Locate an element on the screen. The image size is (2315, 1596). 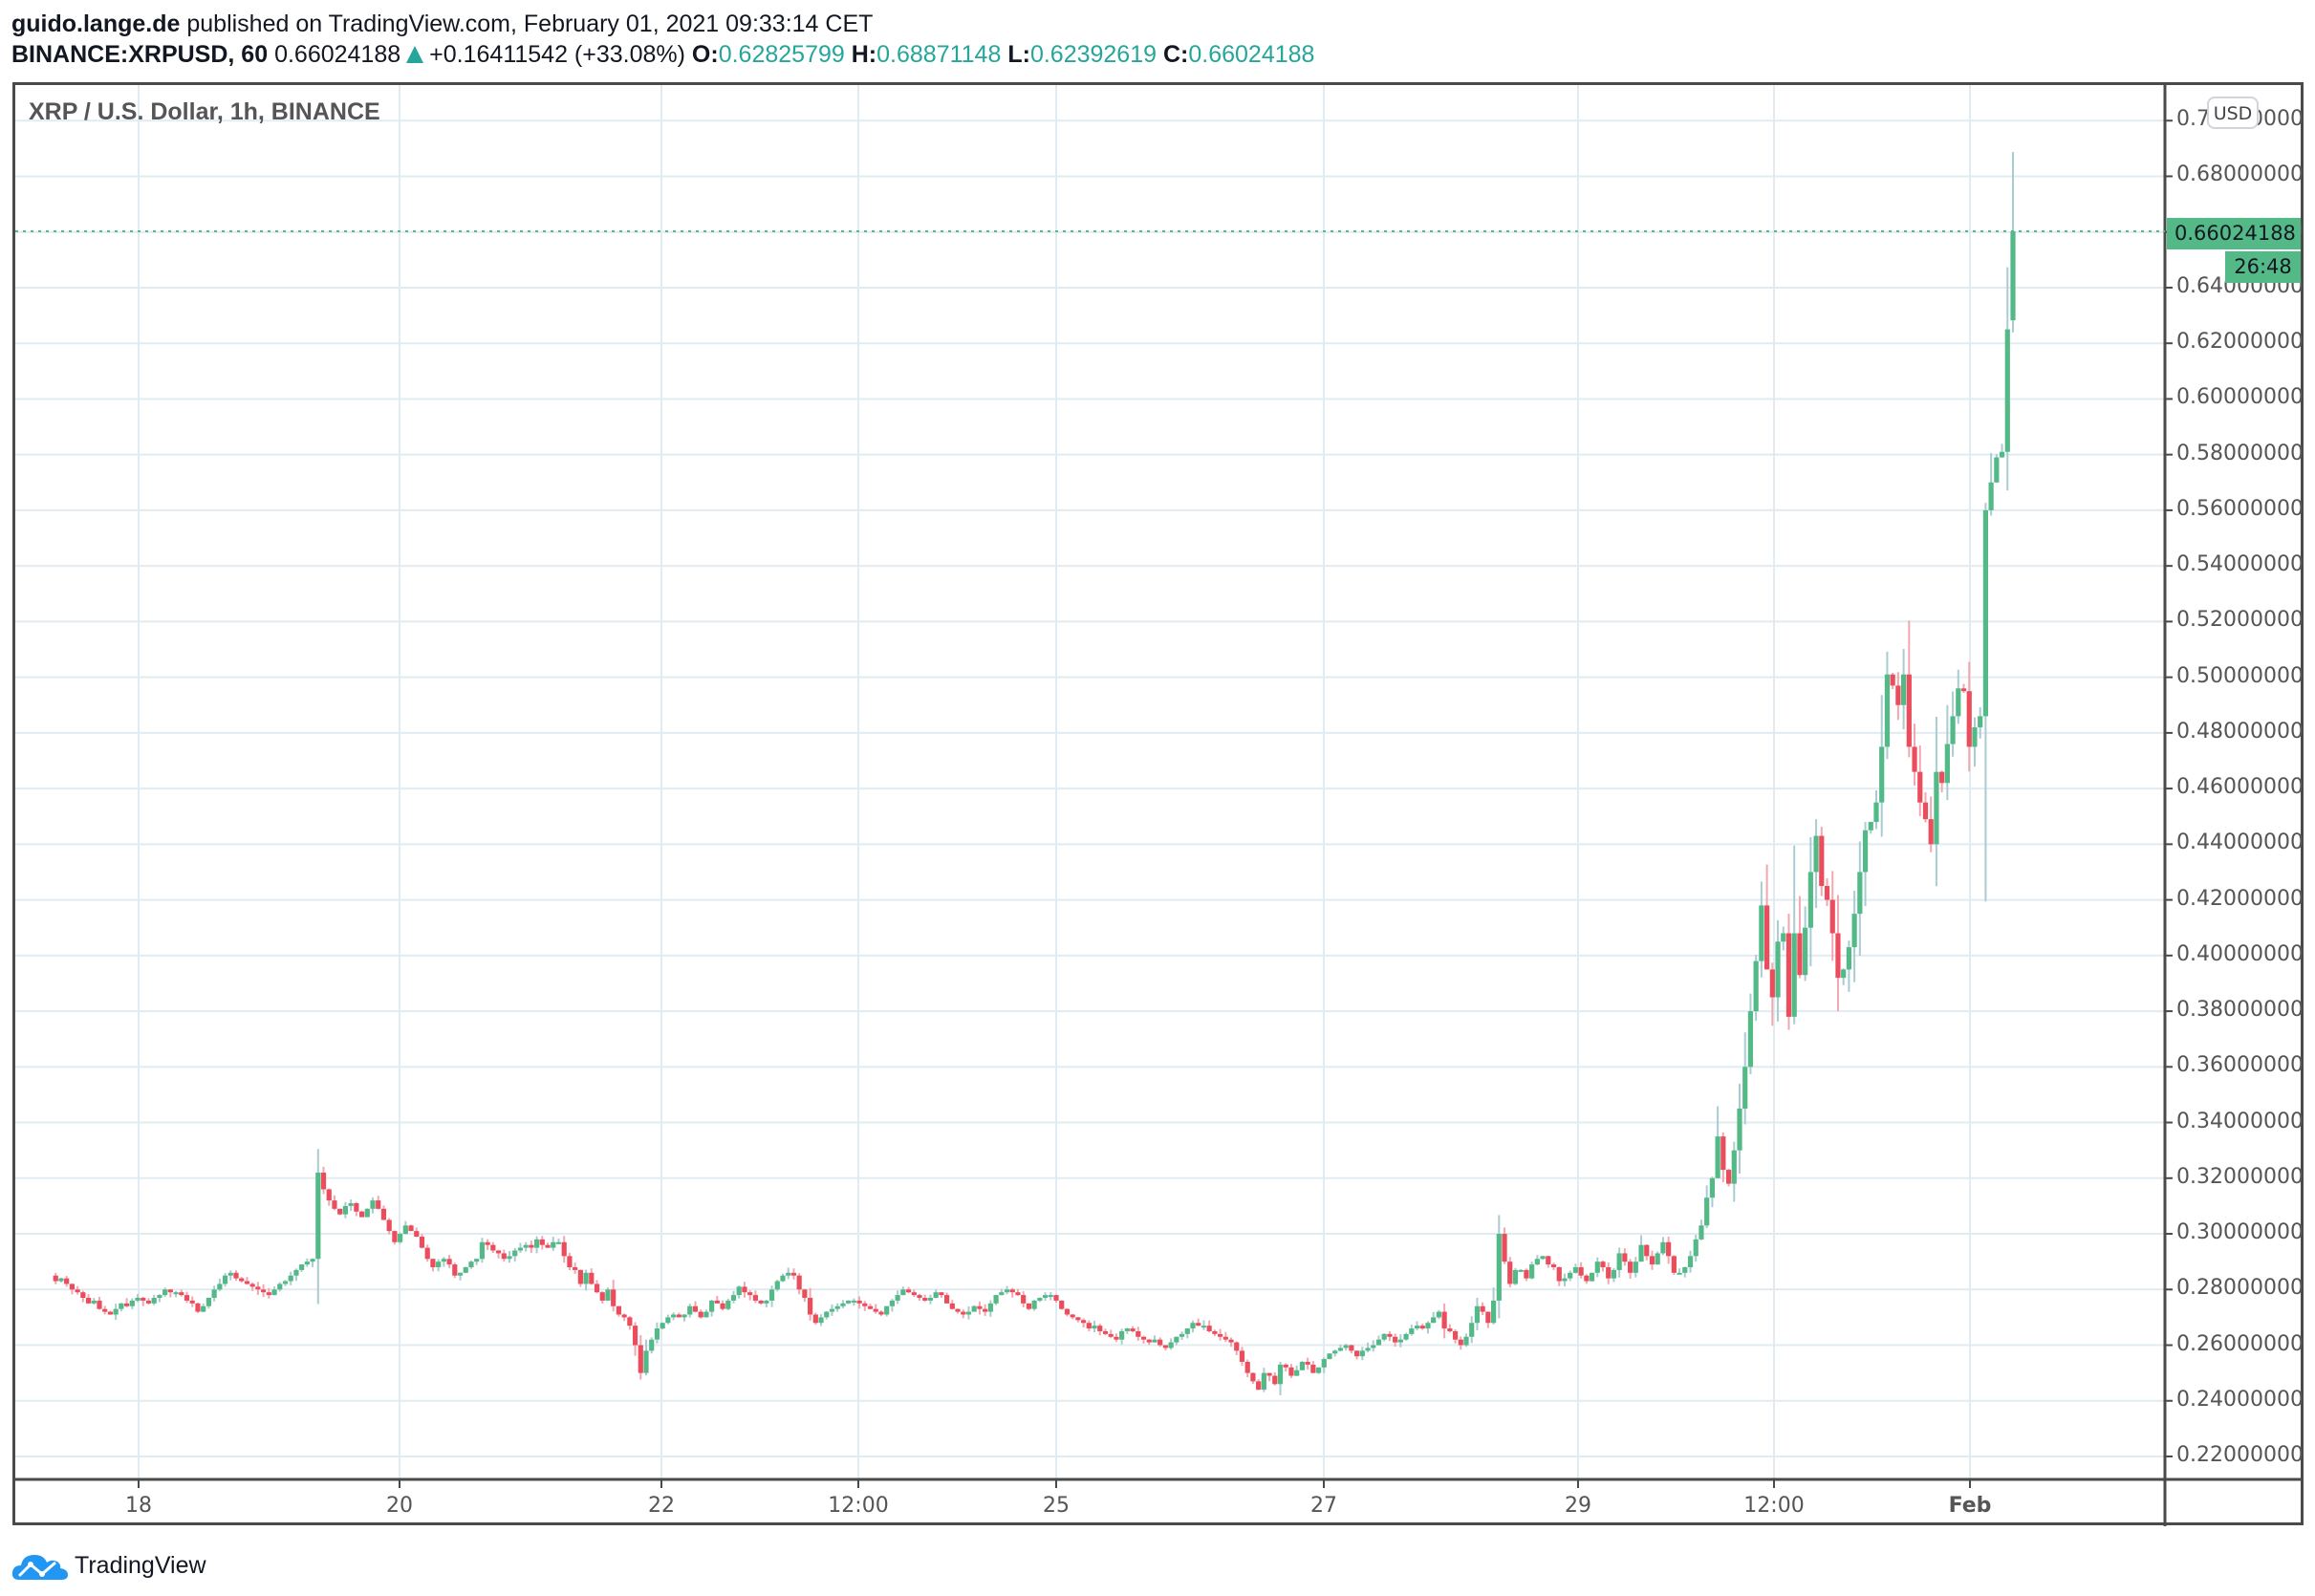
time-tick-label: 25 is located at coordinates (1056, 1506).